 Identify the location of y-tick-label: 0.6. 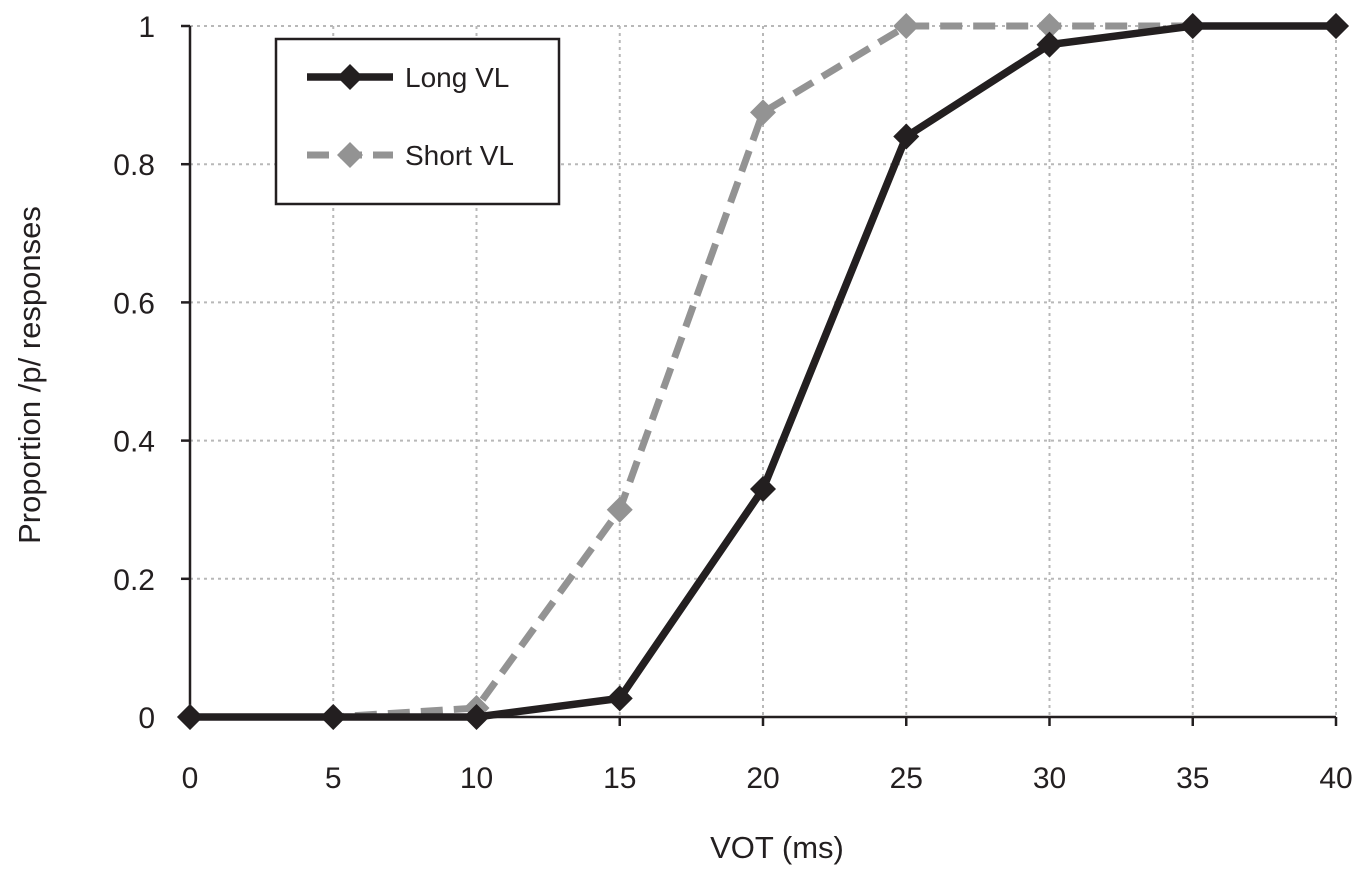
(134, 303).